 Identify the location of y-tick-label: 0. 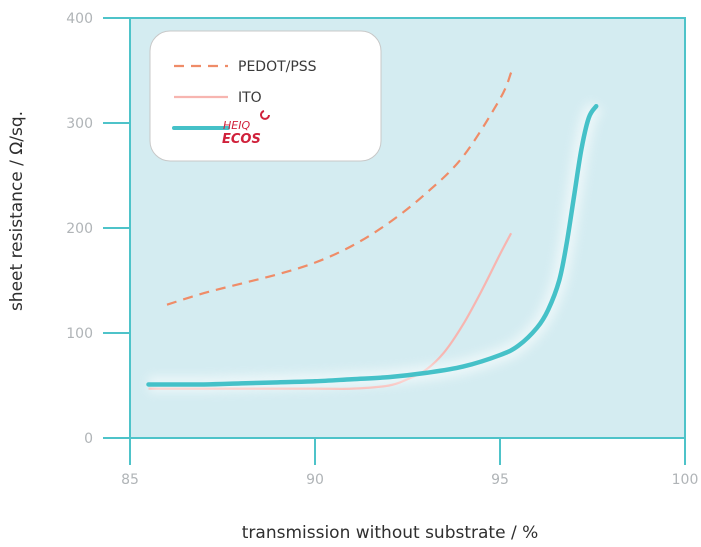
(88, 439).